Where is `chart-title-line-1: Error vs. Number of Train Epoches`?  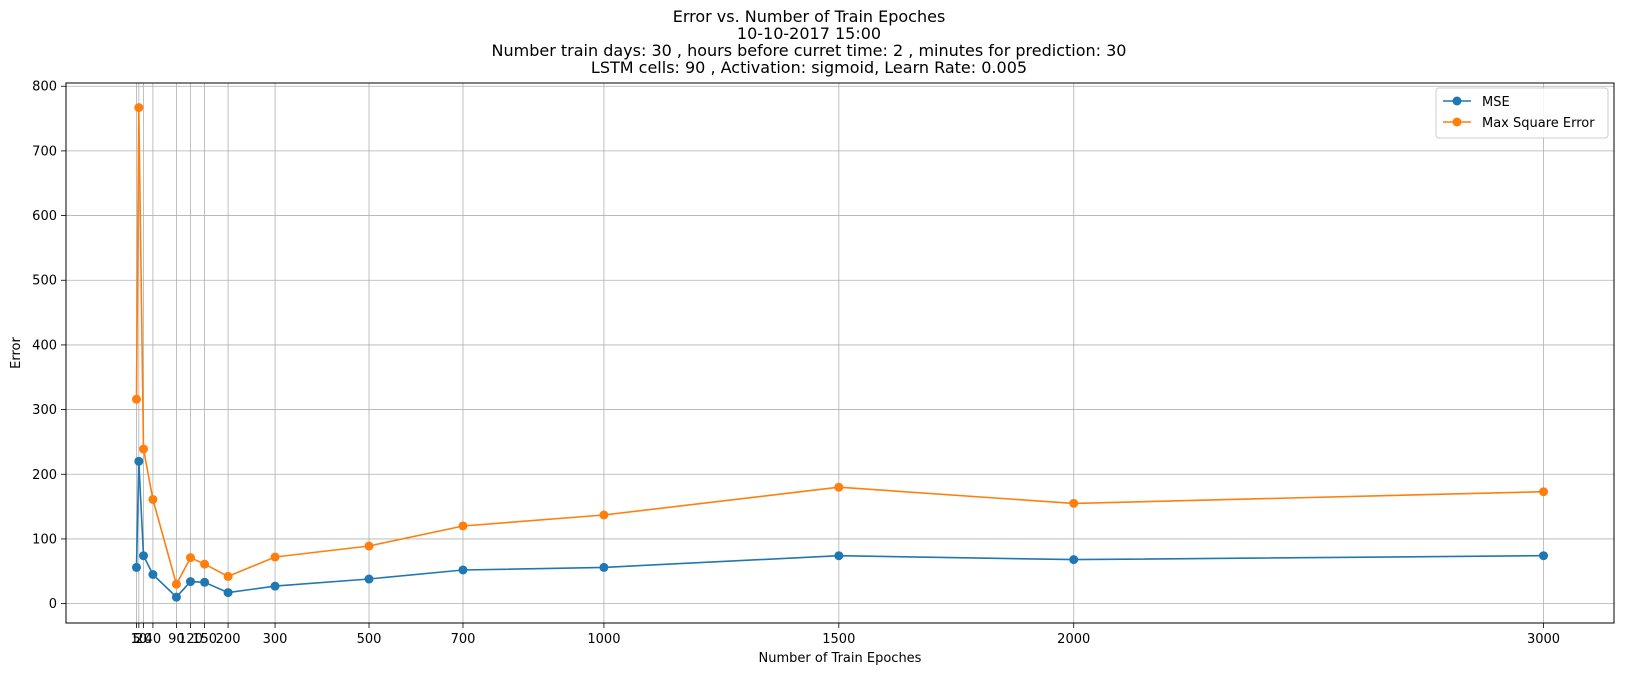
chart-title-line-1: Error vs. Number of Train Epoches is located at coordinates (809, 16).